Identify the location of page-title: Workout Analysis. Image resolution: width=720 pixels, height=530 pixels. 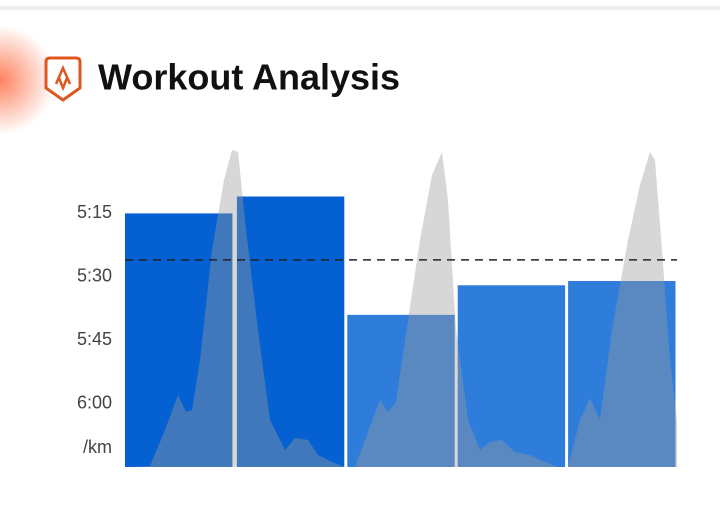
(249, 77).